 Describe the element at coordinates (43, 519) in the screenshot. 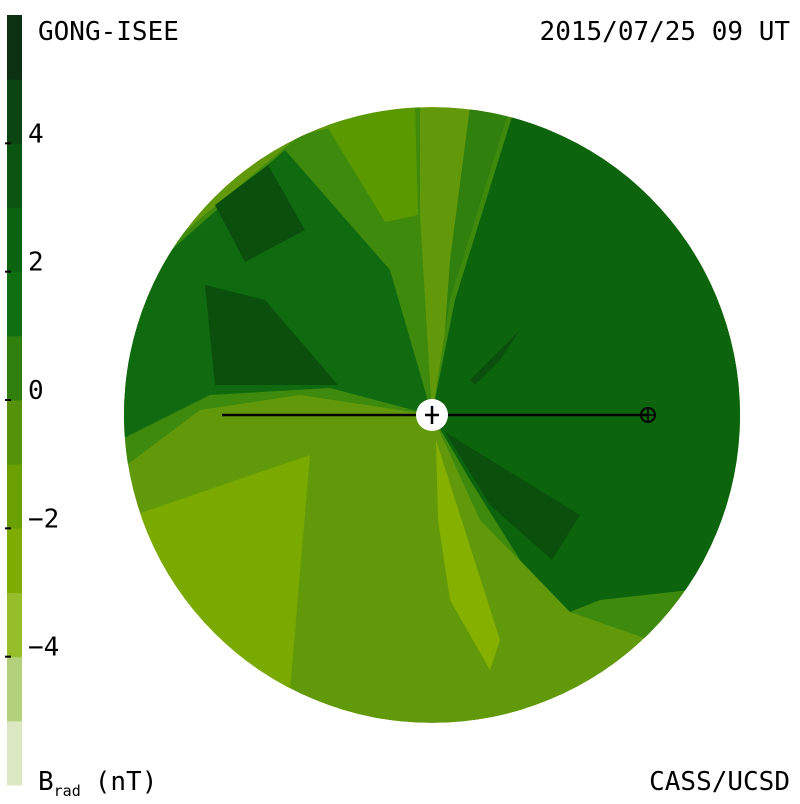

I see `colorbar-tick-label: −2` at that location.